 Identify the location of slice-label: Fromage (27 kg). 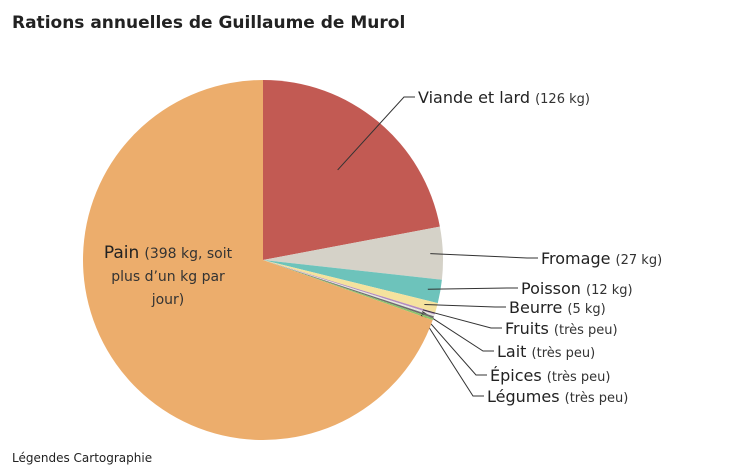
(601, 258).